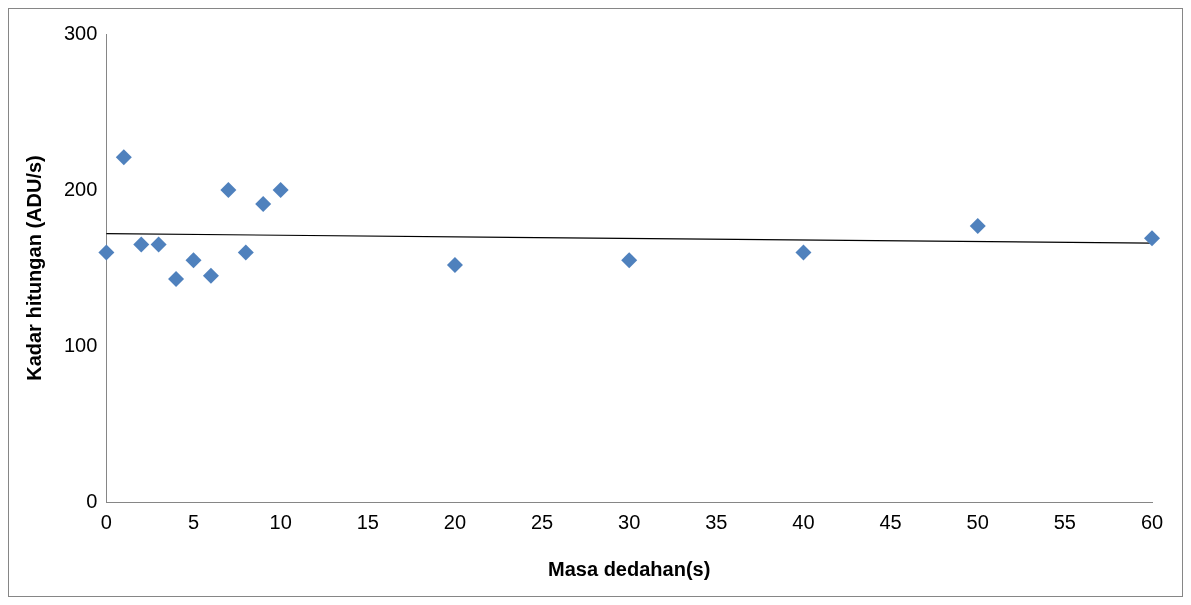 The height and width of the screenshot is (605, 1191). Describe the element at coordinates (367, 521) in the screenshot. I see `x-tick-label: 15` at that location.